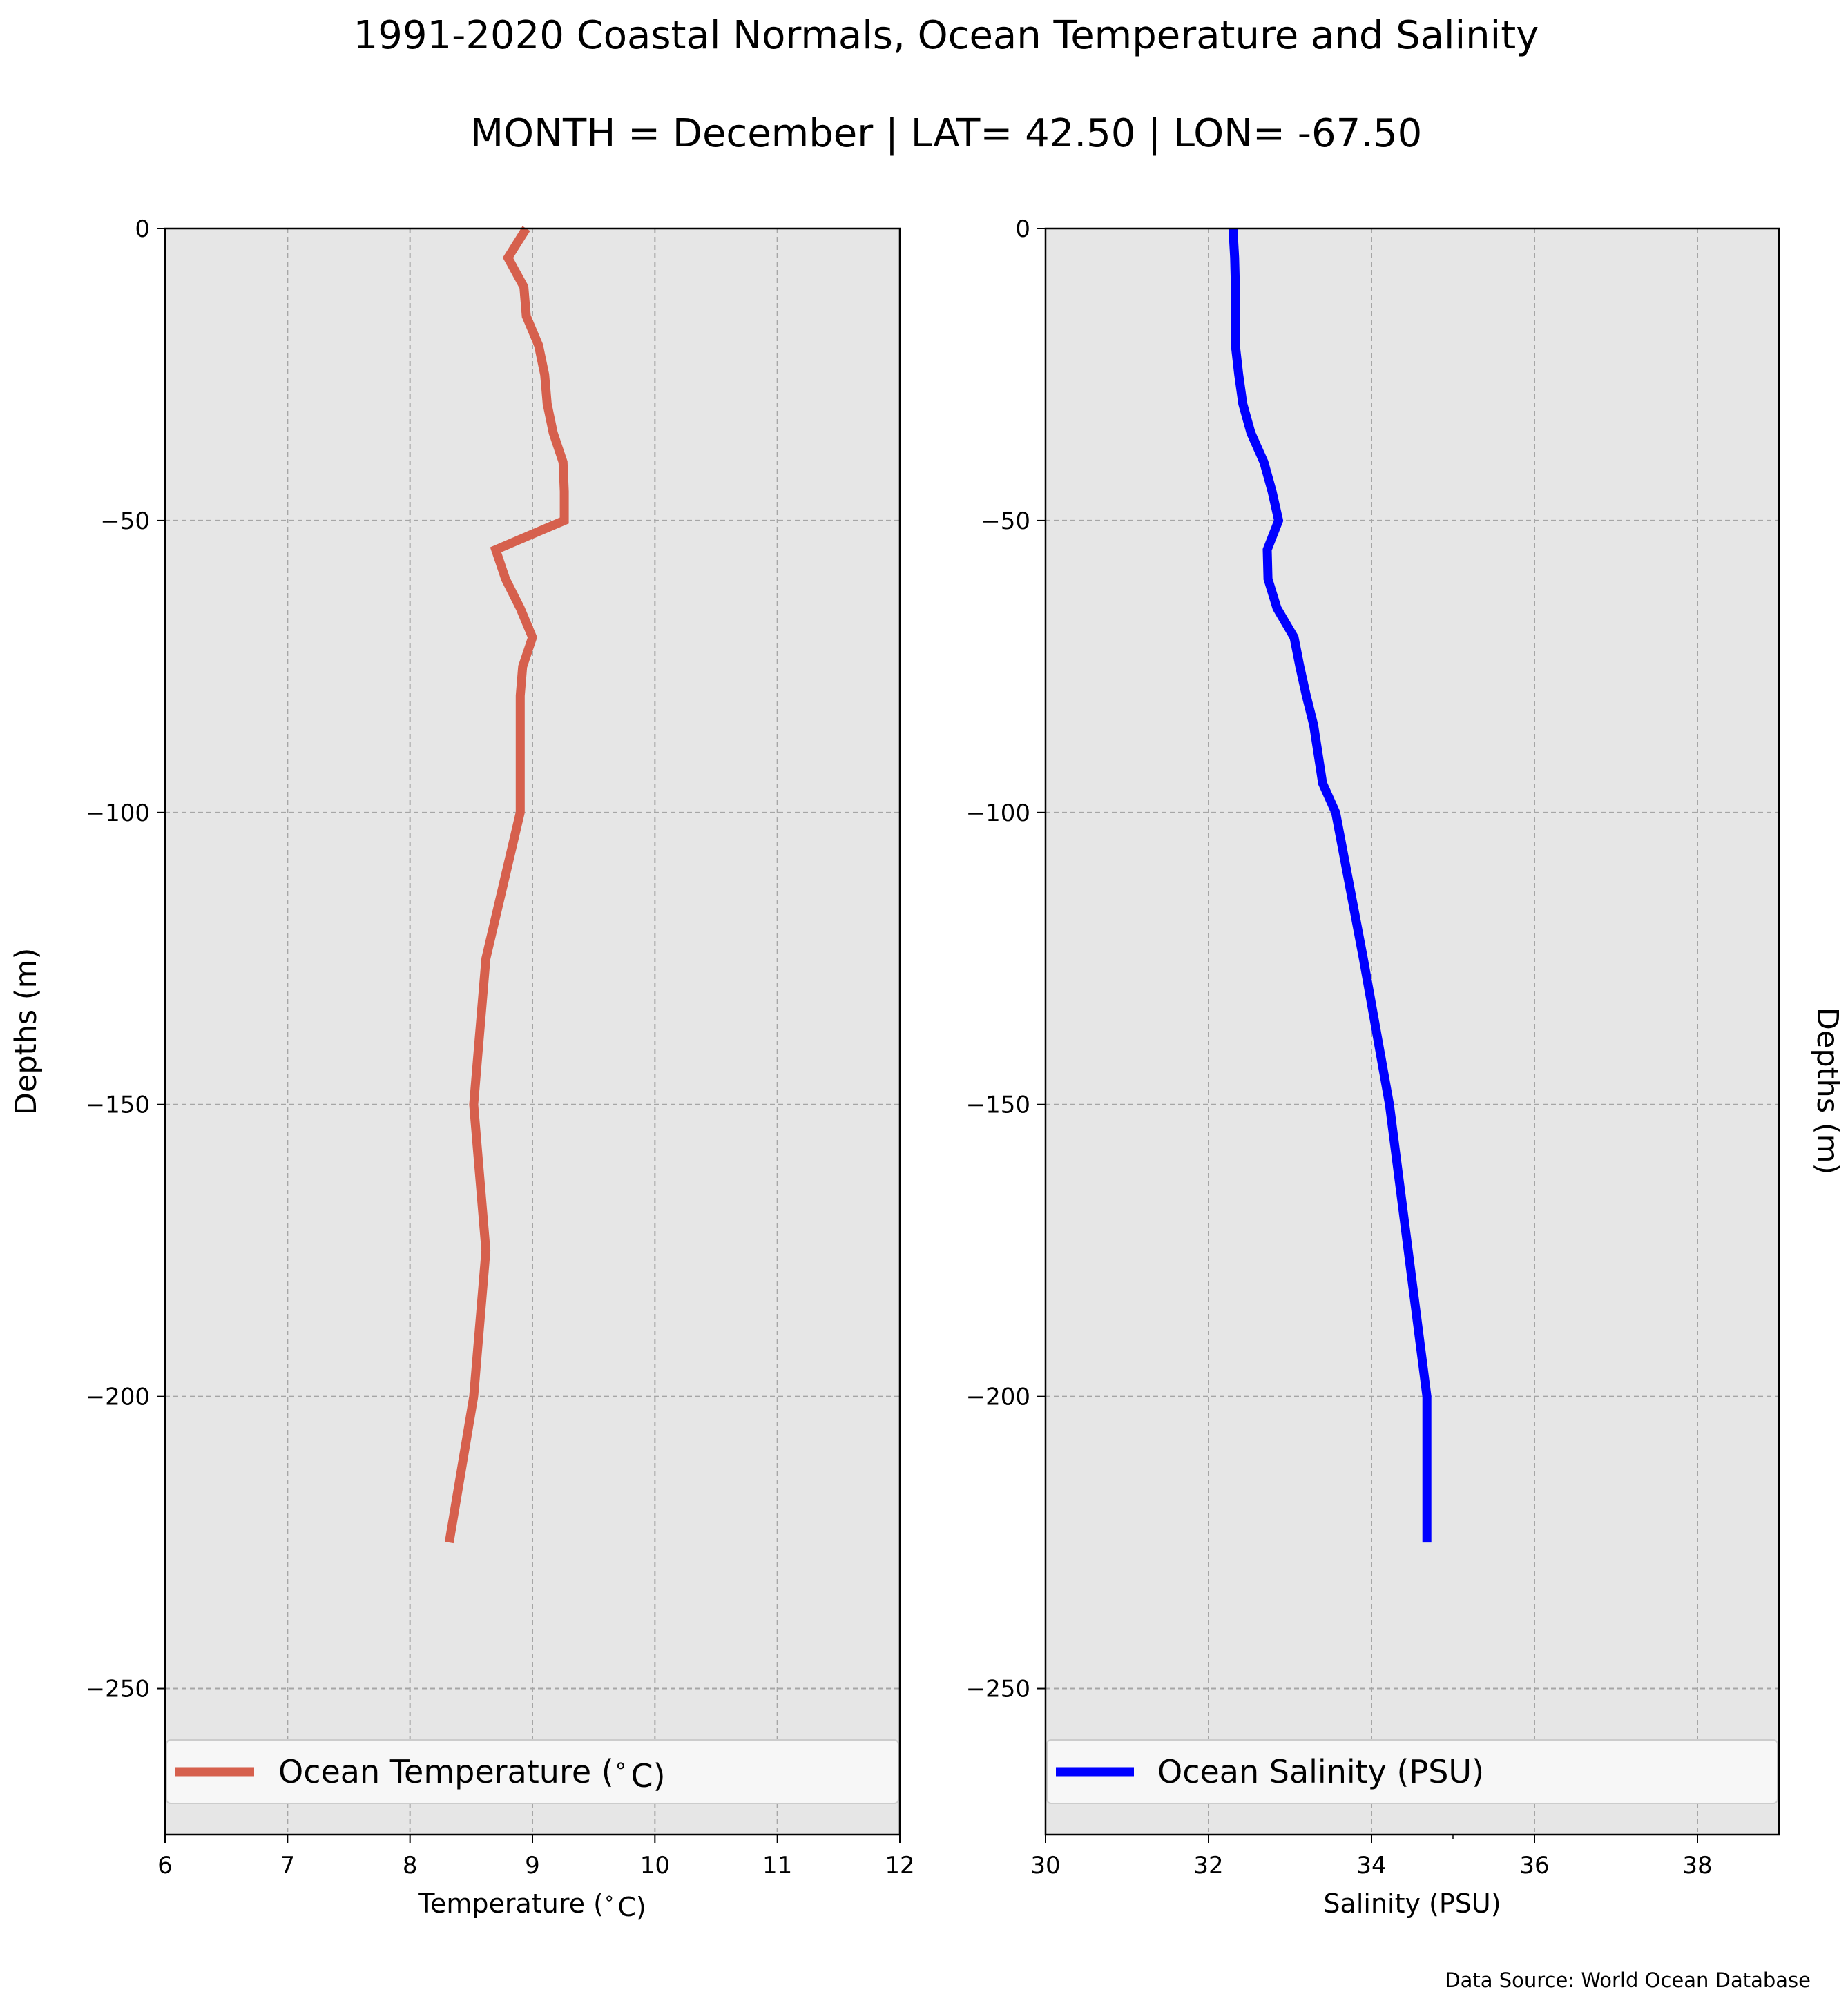 The width and height of the screenshot is (1848, 2003). I want to click on salinity-legend-label: Ocean Salinity (PSU), so click(1320, 1772).